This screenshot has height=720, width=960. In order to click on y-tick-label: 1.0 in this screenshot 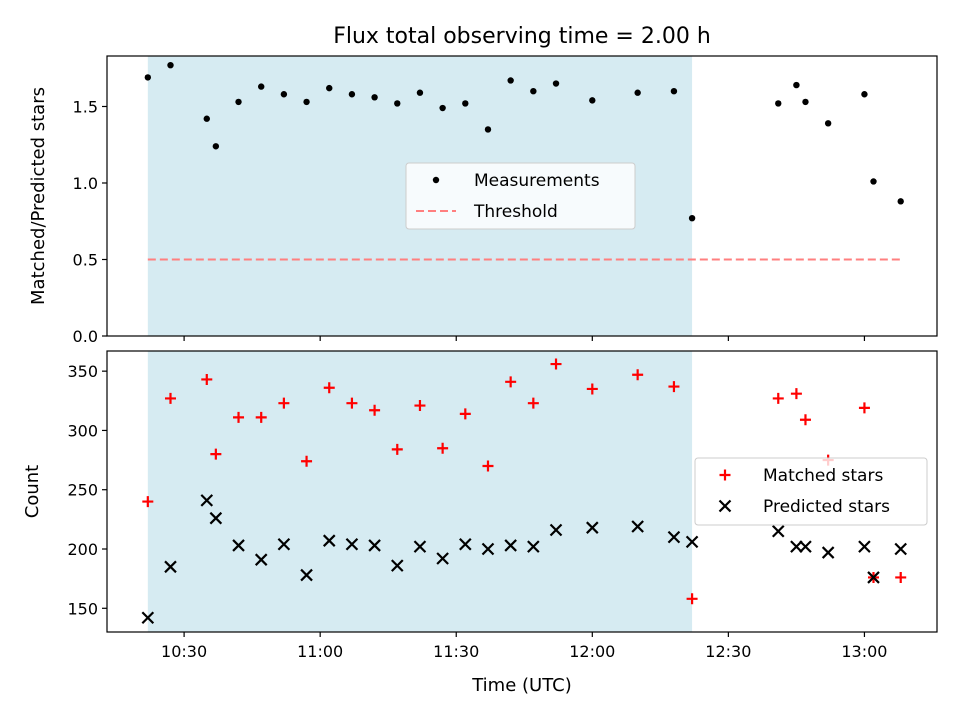, I will do `click(85, 183)`.